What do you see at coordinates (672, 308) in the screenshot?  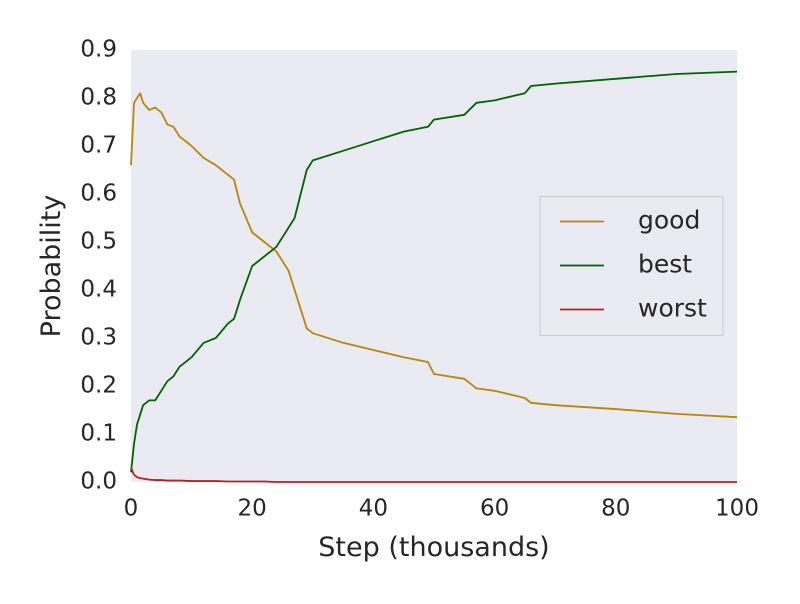 I see `legend-label: worst` at bounding box center [672, 308].